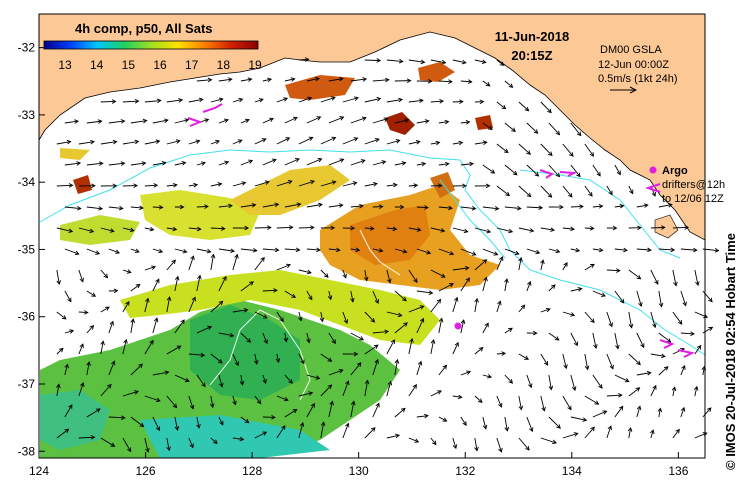 The height and width of the screenshot is (501, 749). I want to click on argo-legend-marker, so click(653, 170).